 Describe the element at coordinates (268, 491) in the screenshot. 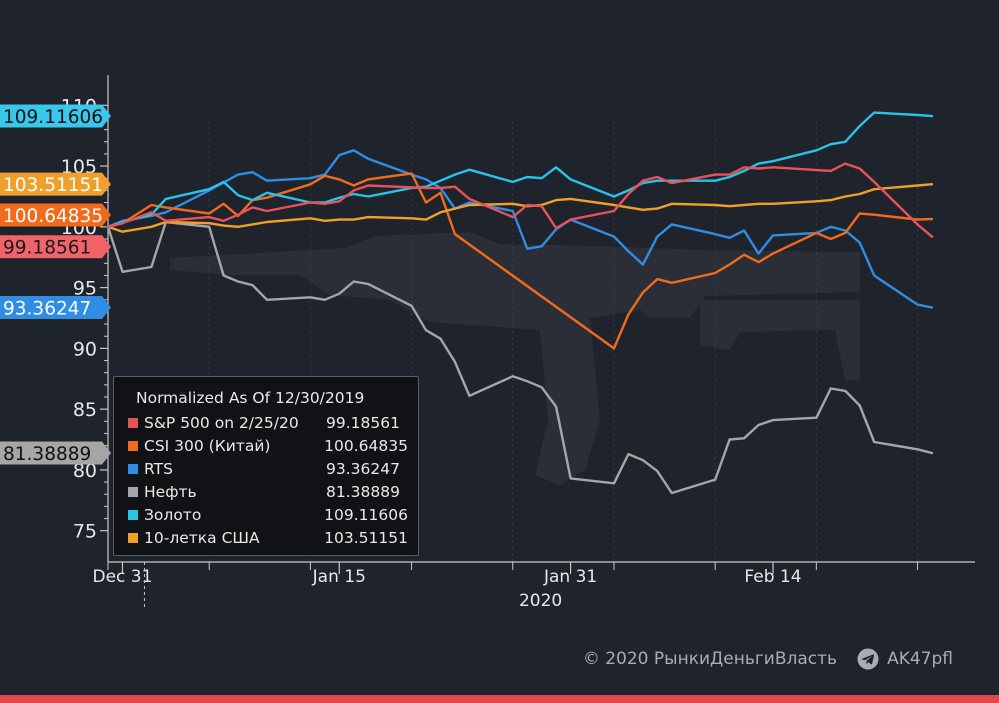

I see `legend-item: Нефть 81.38889` at that location.